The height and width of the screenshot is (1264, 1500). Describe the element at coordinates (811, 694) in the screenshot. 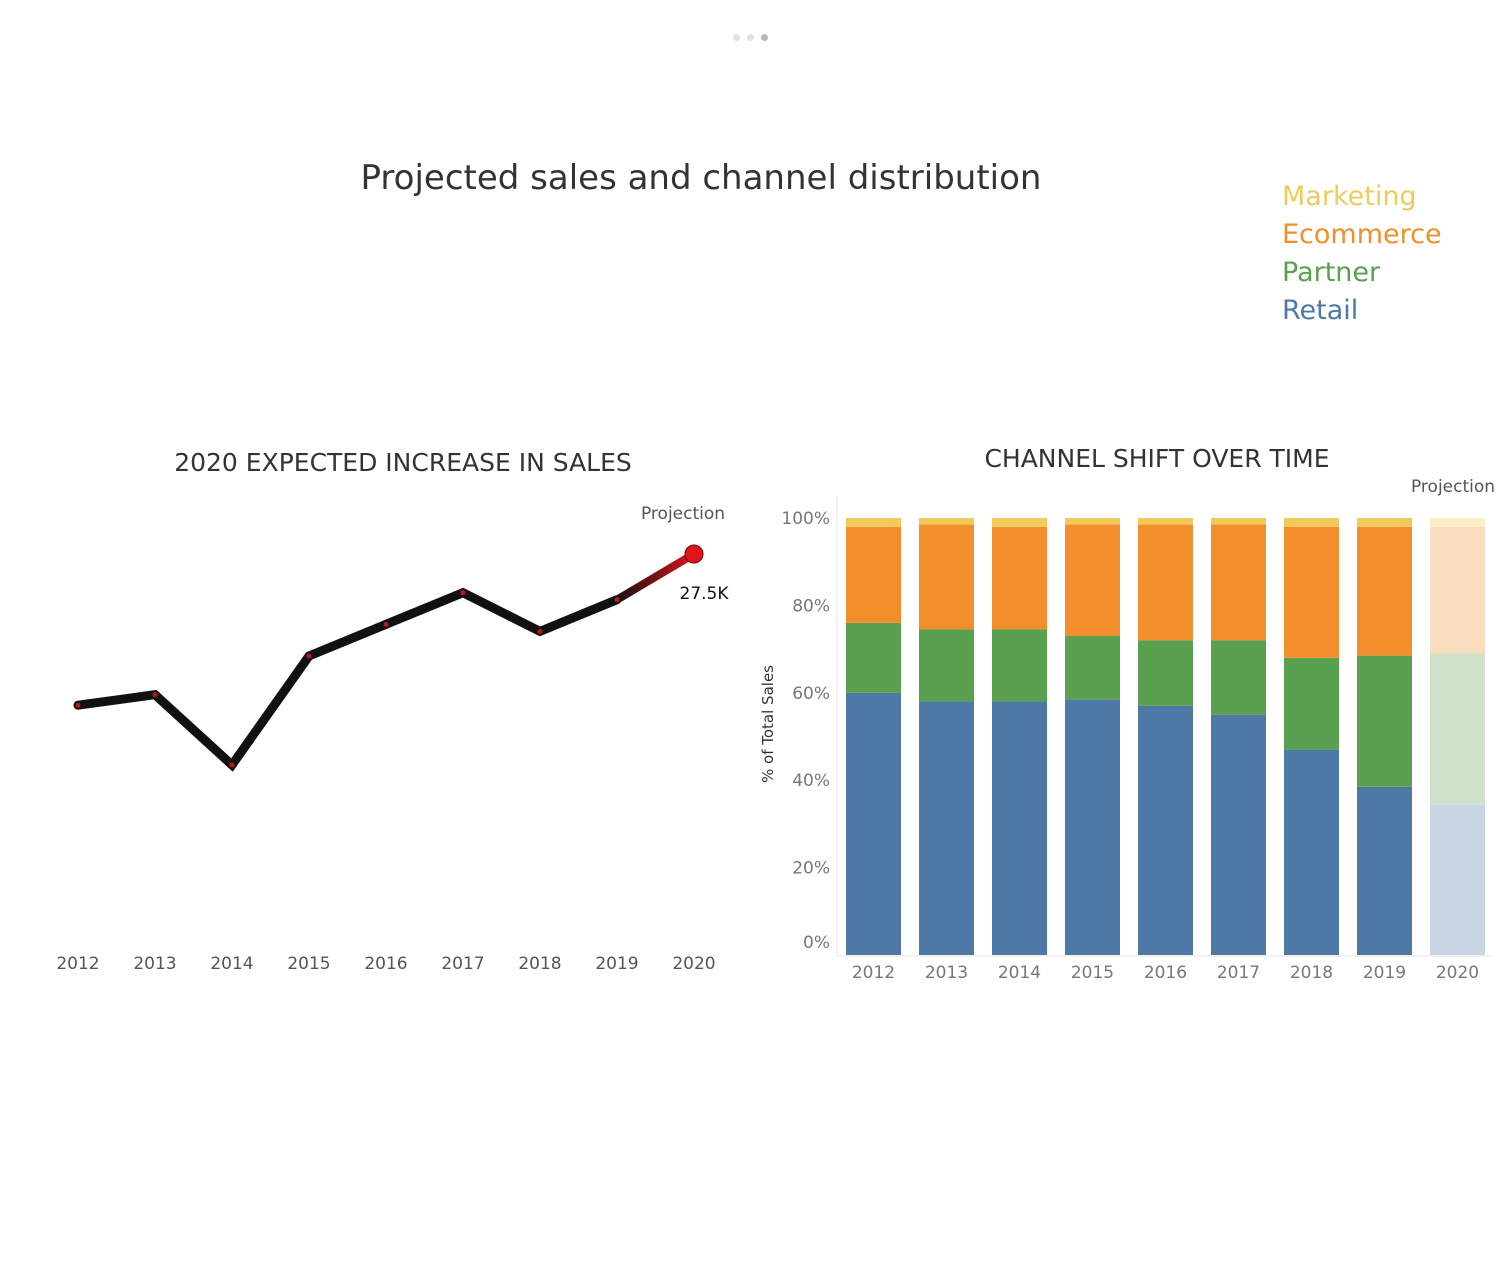

I see `bar-y-tick: 60%` at that location.